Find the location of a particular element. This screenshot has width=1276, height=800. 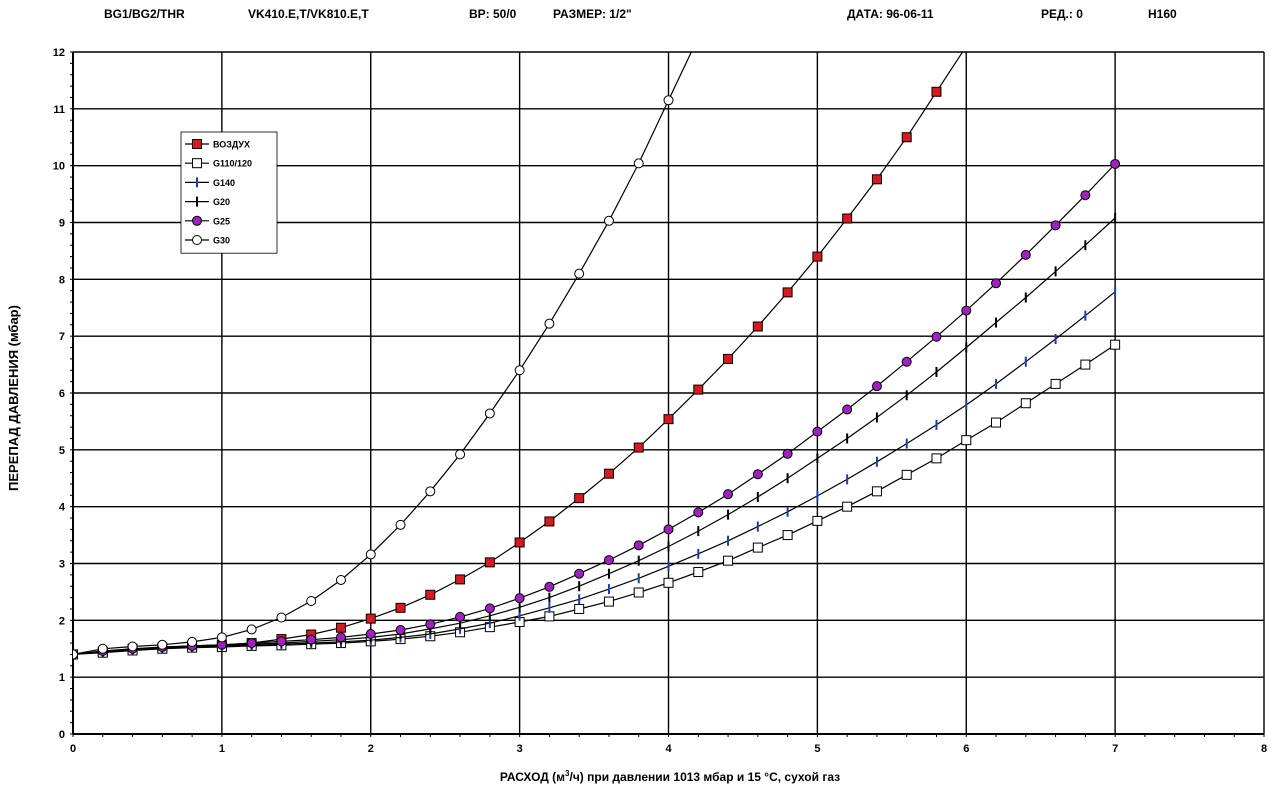

legend-label: G25 is located at coordinates (221, 221).